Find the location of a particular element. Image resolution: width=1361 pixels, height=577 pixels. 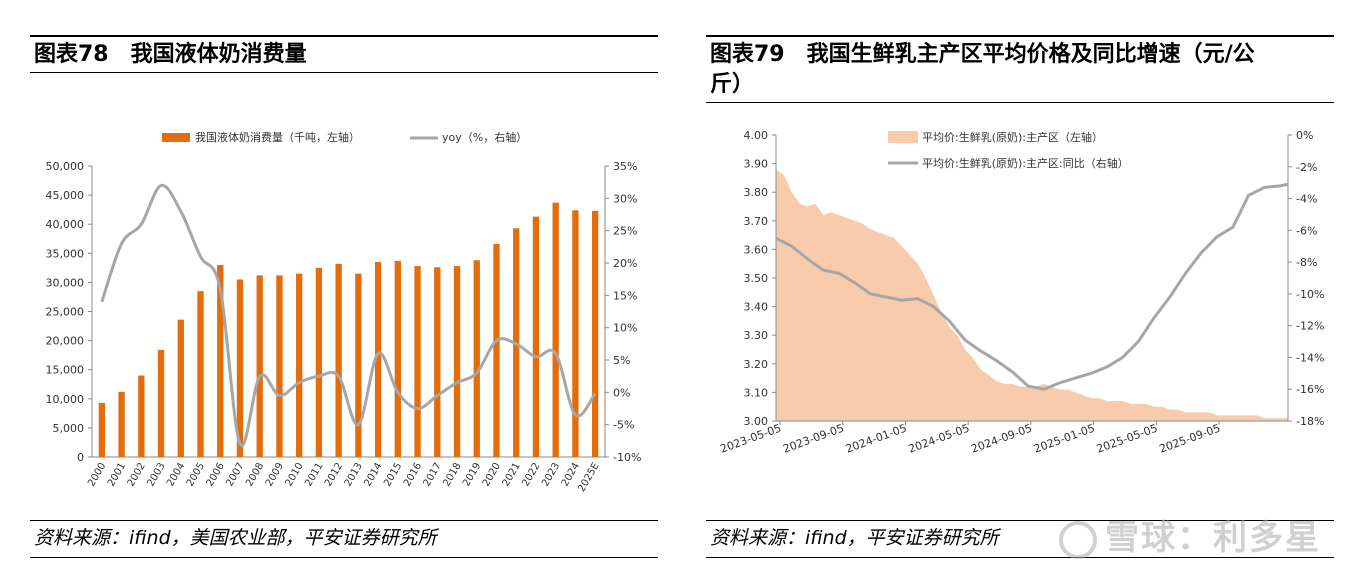

left-y-tick-label: 40,000 is located at coordinates (65, 224).